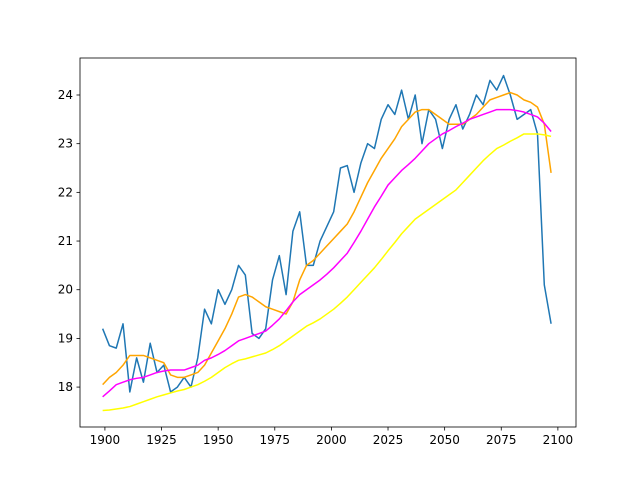 The height and width of the screenshot is (484, 640). Describe the element at coordinates (65, 241) in the screenshot. I see `y-tick-label: 21` at that location.